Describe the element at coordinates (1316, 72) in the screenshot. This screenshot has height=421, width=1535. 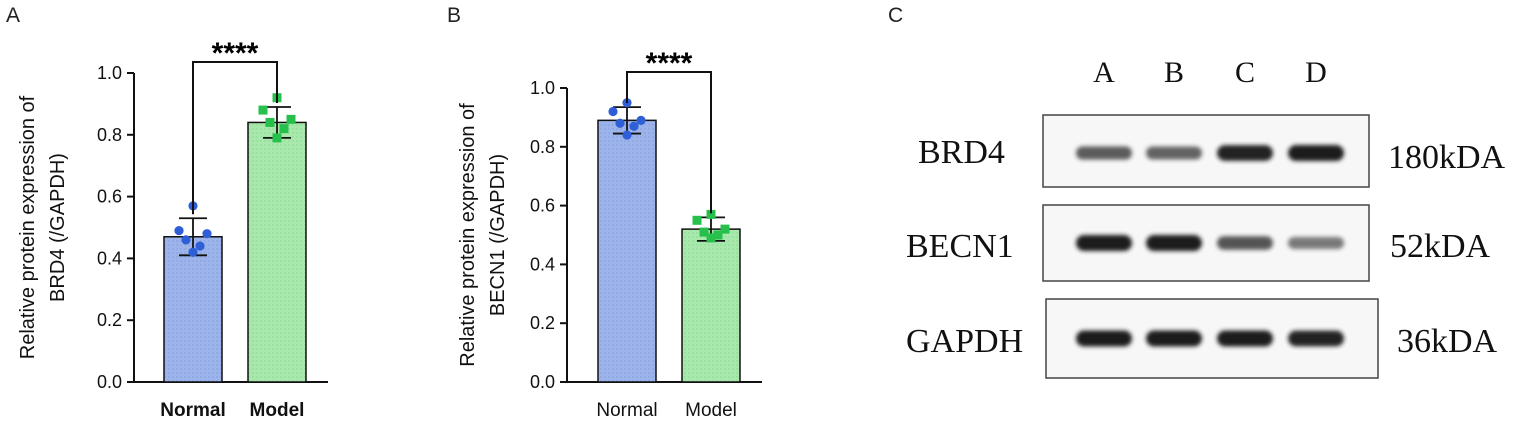
I see `lane-label-d: D` at that location.